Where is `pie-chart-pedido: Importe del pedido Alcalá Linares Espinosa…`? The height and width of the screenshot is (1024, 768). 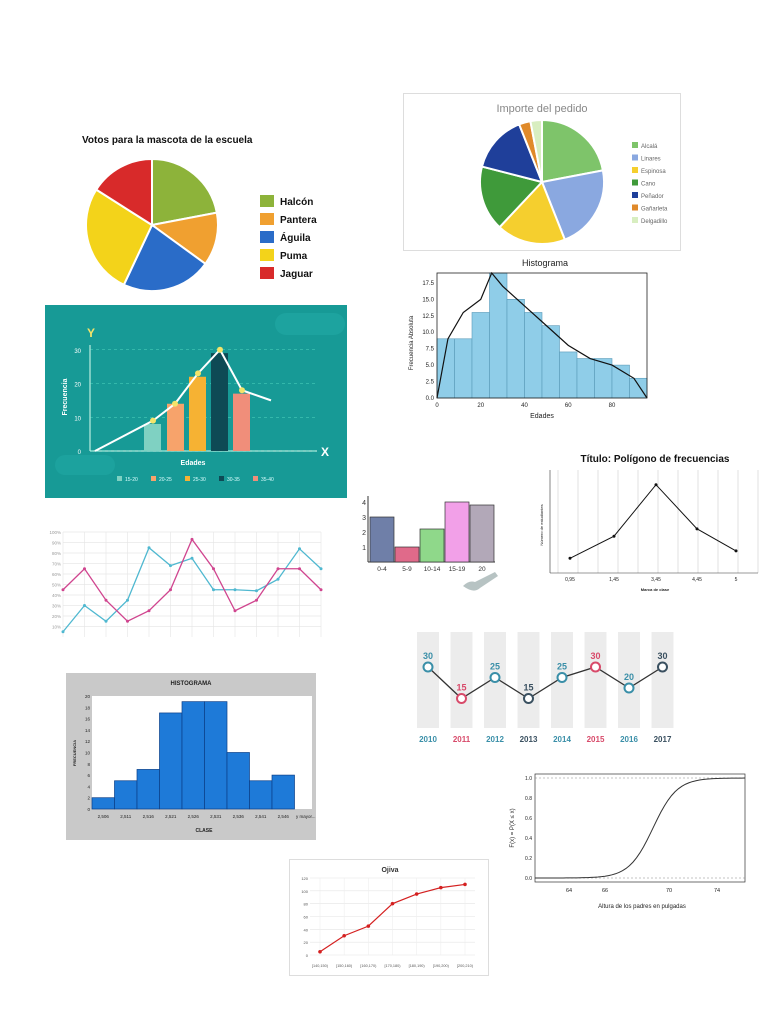 pie-chart-pedido: Importe del pedido Alcalá Linares Espinosa… is located at coordinates (542, 172).